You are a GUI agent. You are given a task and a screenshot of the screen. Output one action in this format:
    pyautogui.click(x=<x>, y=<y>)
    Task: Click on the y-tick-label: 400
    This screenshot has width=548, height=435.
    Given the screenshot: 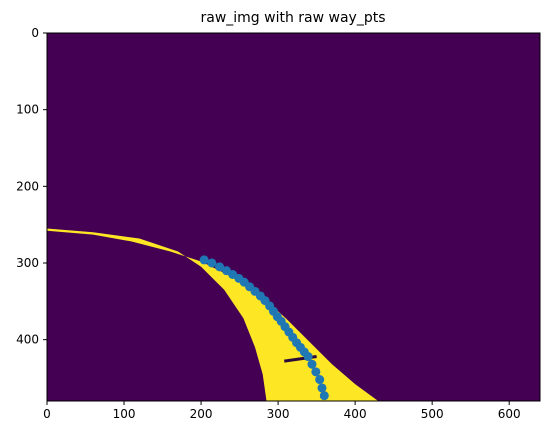 What is the action you would take?
    pyautogui.click(x=27, y=340)
    